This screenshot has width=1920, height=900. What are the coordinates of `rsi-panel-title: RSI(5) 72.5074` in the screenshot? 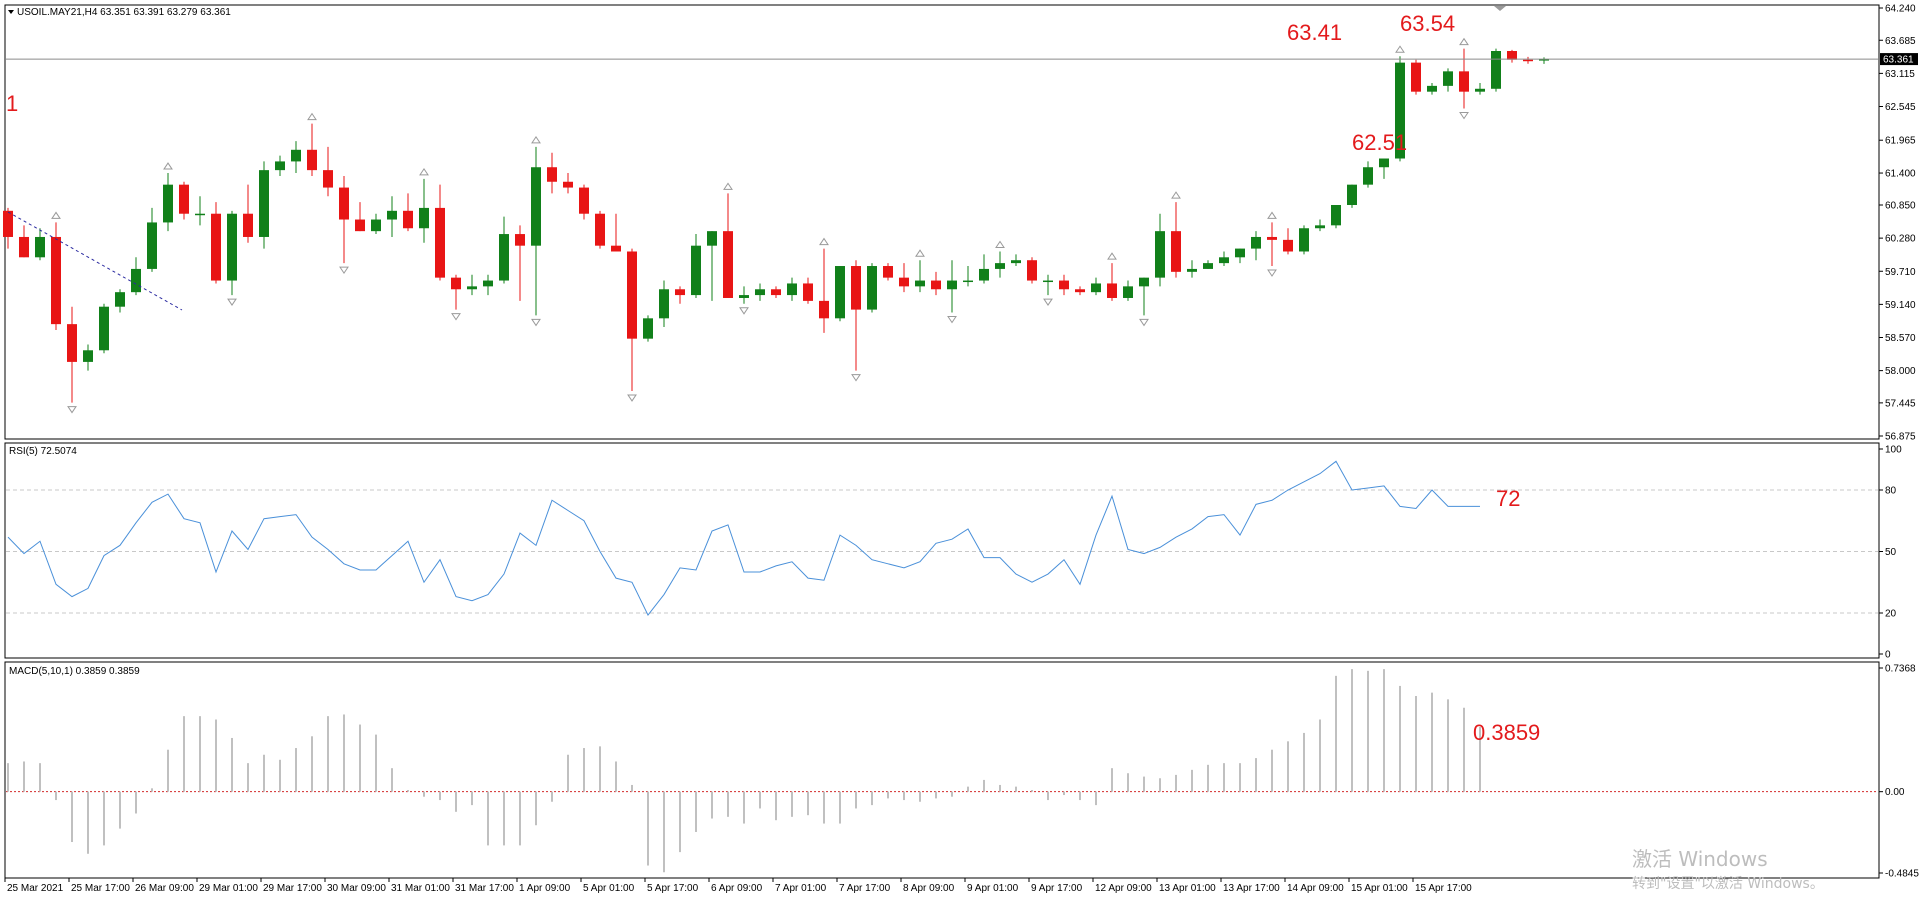 It's located at (43, 451).